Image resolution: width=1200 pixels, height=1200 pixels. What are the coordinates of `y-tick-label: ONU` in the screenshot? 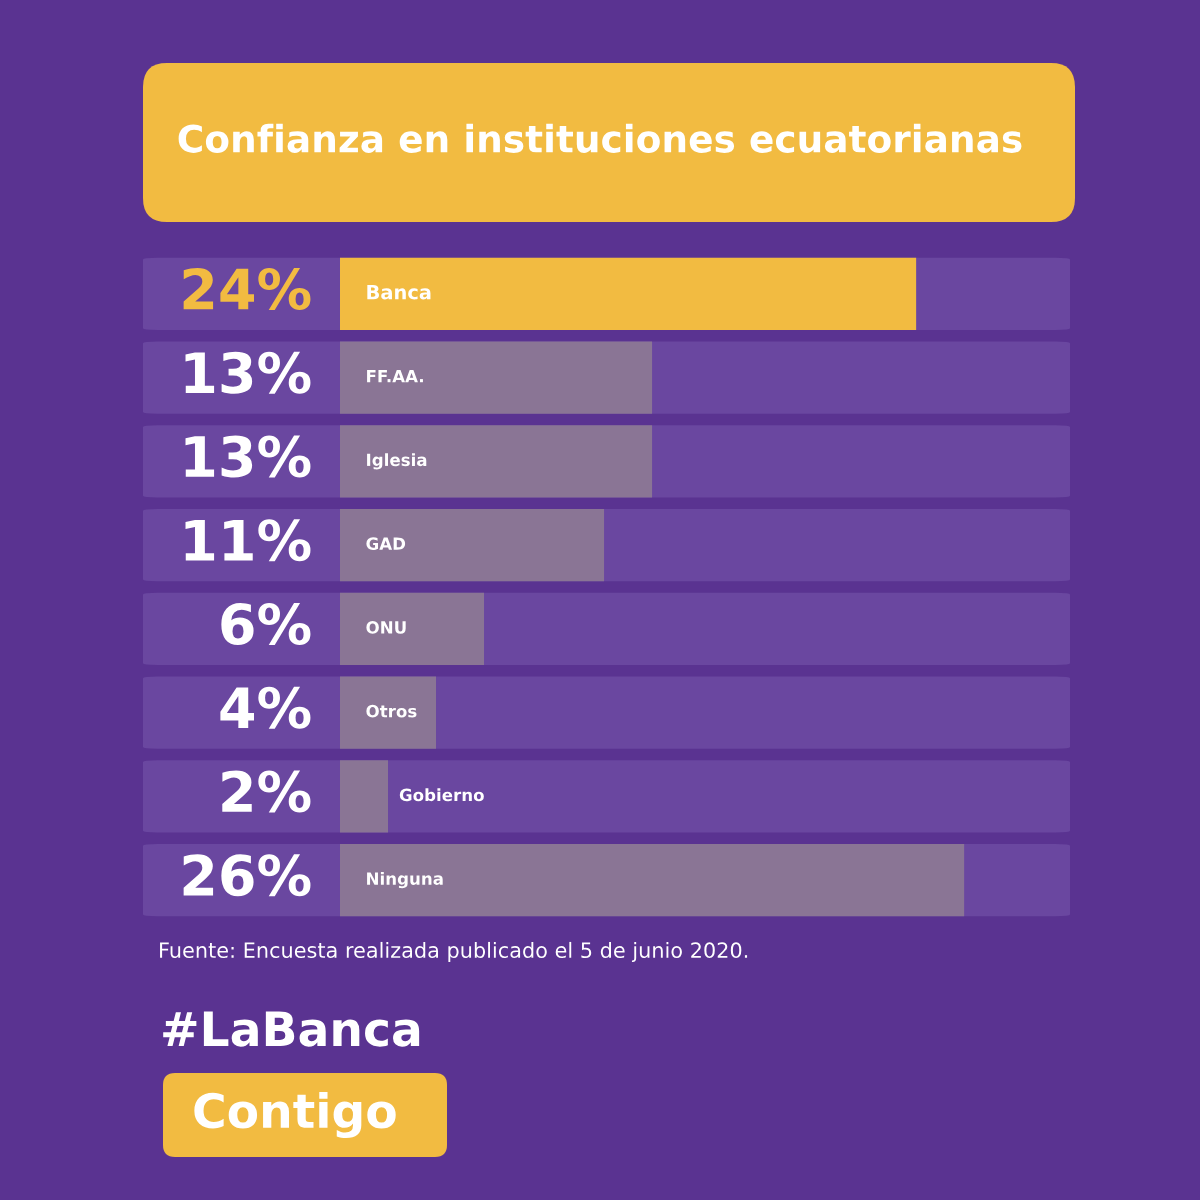 It's located at (386, 627).